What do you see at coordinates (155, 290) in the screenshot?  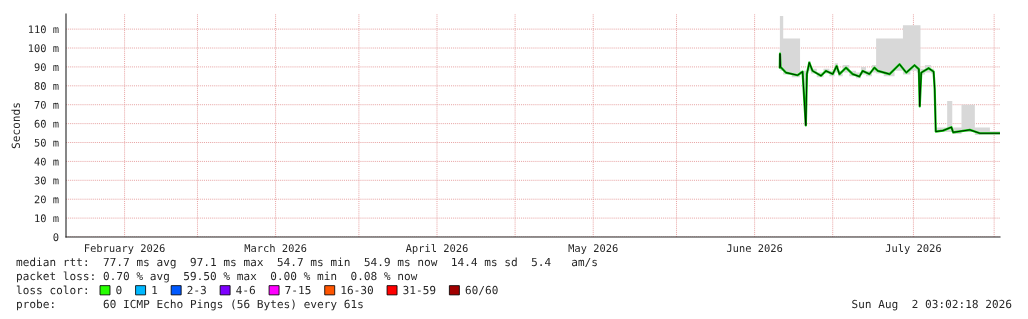 I see `legend-label: 1` at bounding box center [155, 290].